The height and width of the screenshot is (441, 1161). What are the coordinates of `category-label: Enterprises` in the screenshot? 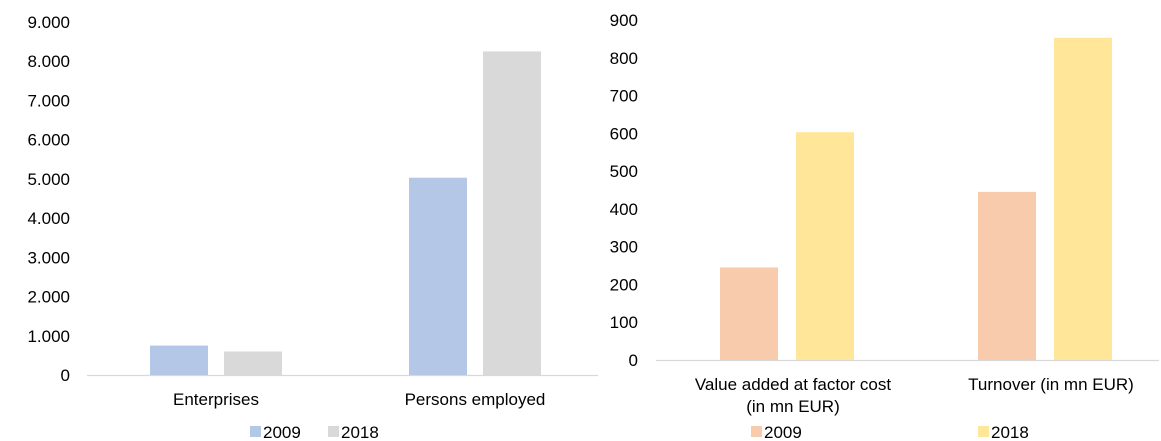 It's located at (216, 399).